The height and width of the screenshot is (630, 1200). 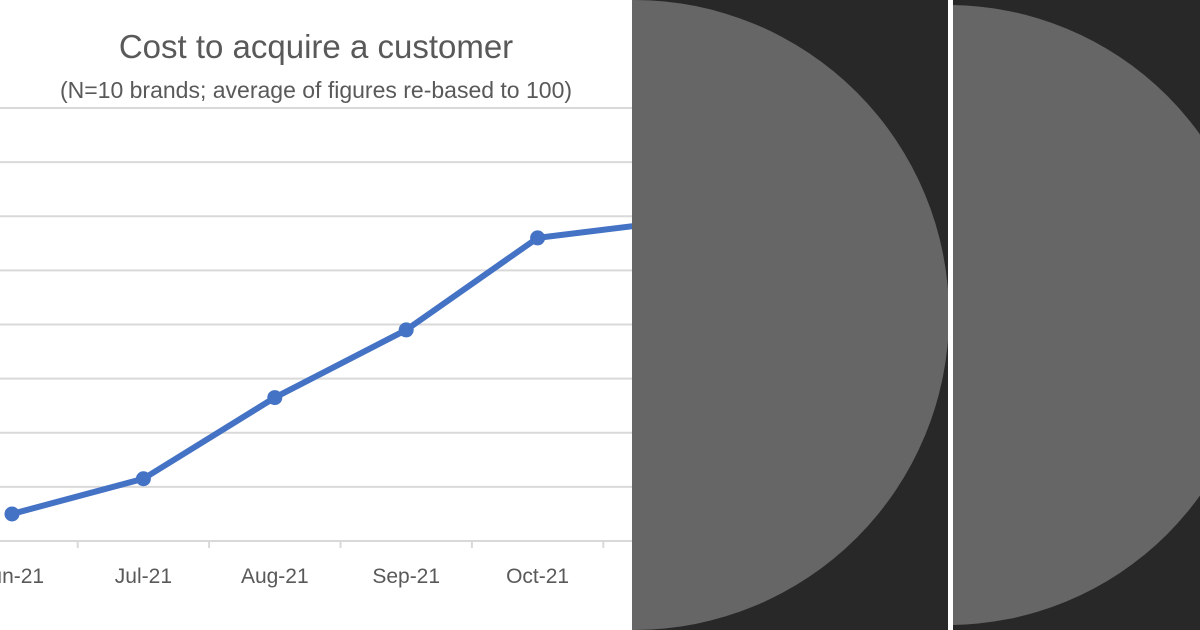 What do you see at coordinates (537, 576) in the screenshot?
I see `x-tick-label: Oct-21` at bounding box center [537, 576].